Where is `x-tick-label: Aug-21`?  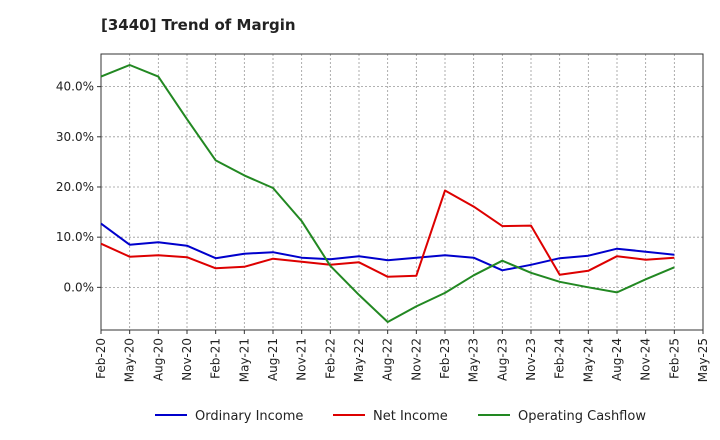
x-tick-label: Aug-21 is located at coordinates (273, 359).